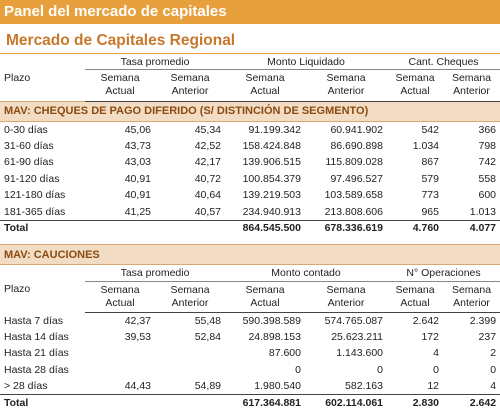 Image resolution: width=500 pixels, height=413 pixels. What do you see at coordinates (487, 337) in the screenshot?
I see `cell: 237` at bounding box center [487, 337].